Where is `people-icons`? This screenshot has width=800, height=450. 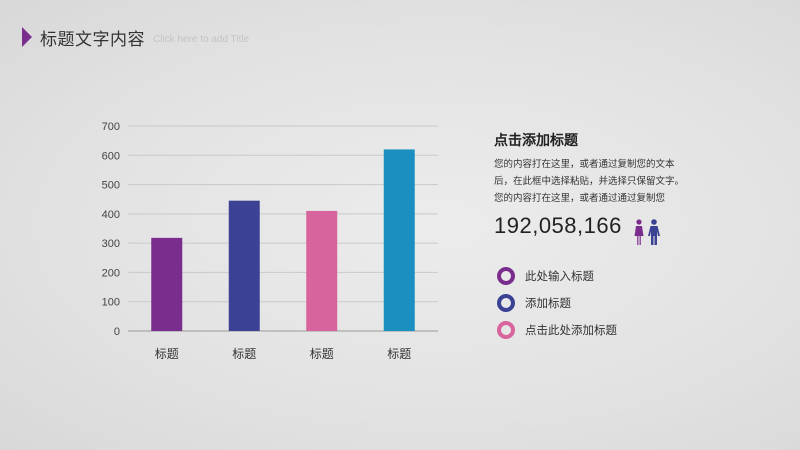 people-icons is located at coordinates (647, 232).